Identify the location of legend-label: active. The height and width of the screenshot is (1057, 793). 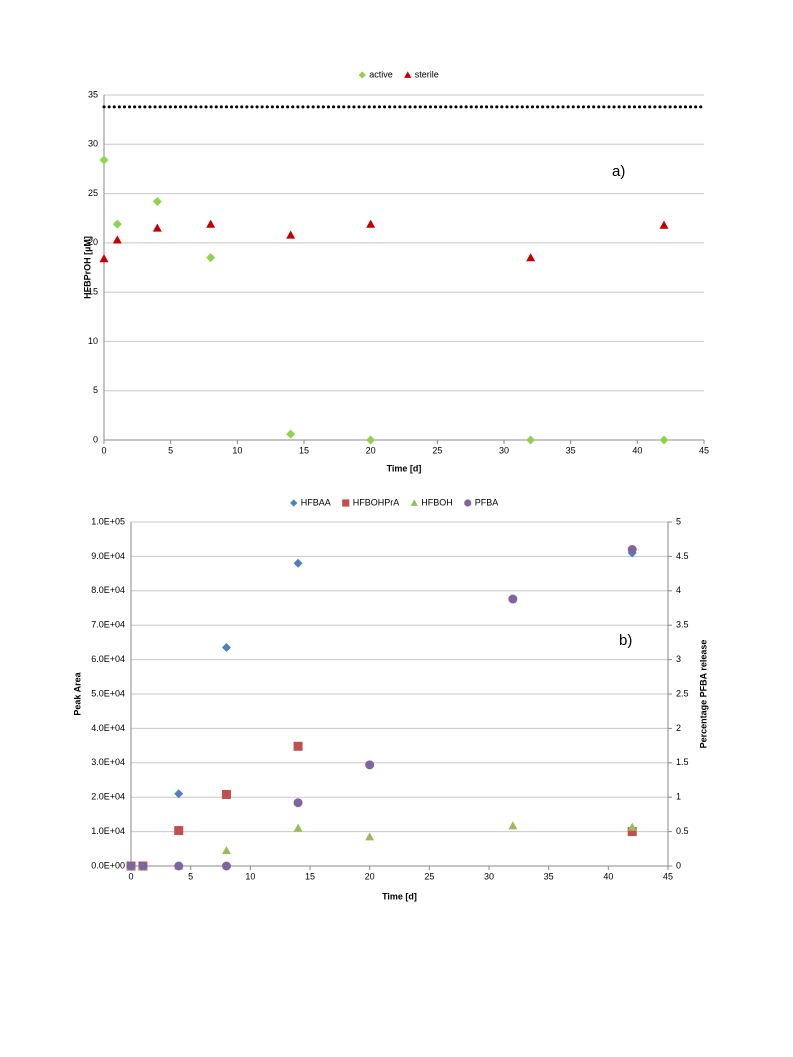
(381, 74).